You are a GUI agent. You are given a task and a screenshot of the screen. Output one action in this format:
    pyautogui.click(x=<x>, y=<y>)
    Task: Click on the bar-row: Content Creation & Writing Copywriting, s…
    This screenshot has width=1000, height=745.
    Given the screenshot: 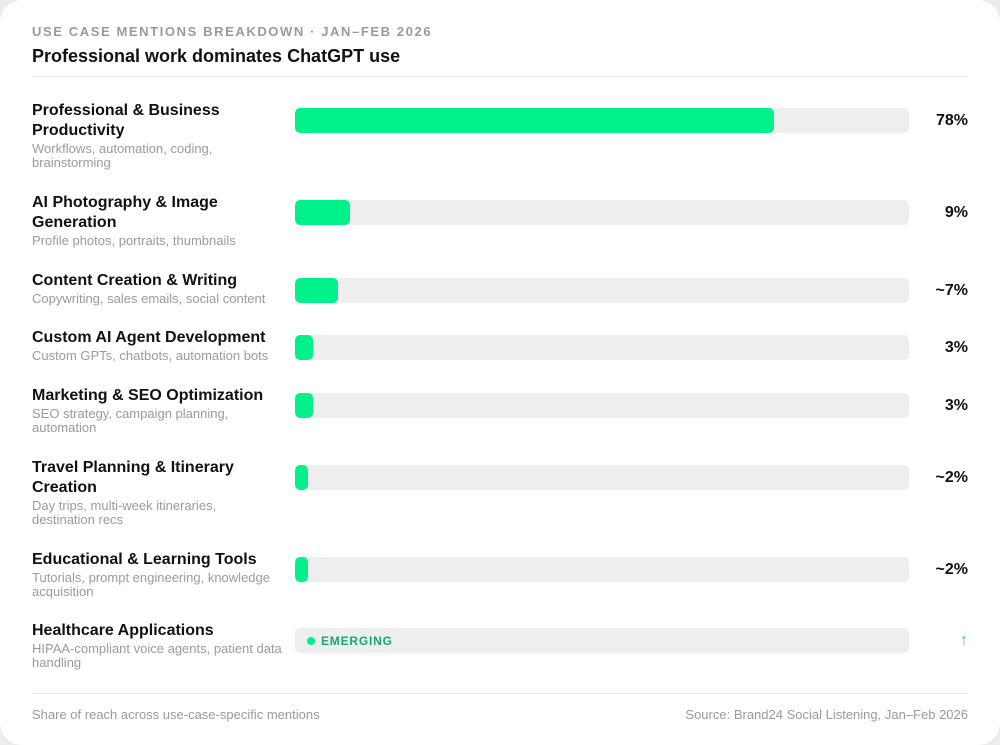 What is the action you would take?
    pyautogui.click(x=500, y=311)
    